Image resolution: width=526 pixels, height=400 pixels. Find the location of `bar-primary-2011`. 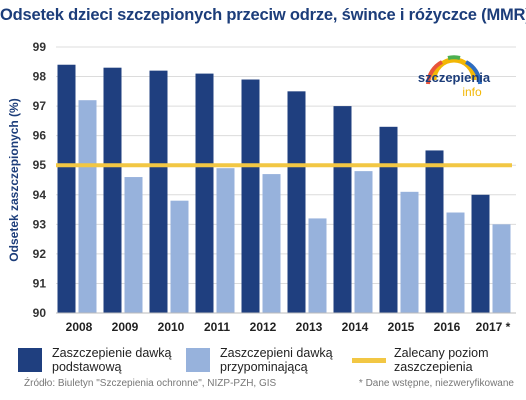

bar-primary-2011 is located at coordinates (204, 193).